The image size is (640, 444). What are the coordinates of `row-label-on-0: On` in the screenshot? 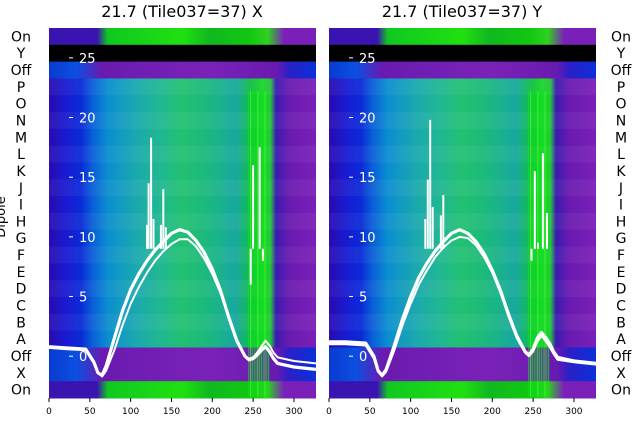 It's located at (621, 37).